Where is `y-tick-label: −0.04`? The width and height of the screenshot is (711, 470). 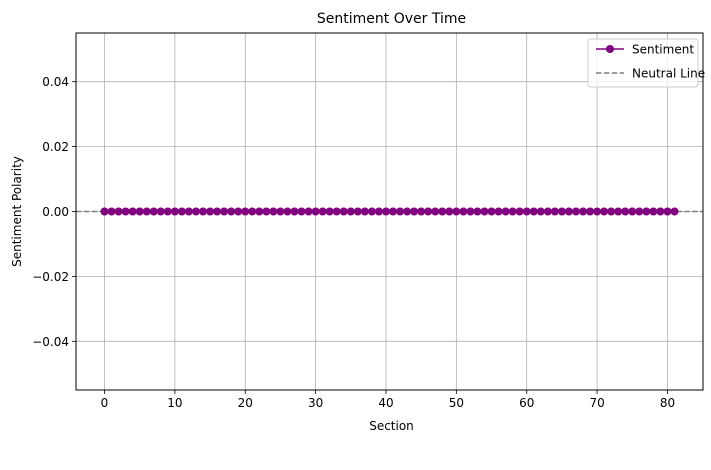 y-tick-label: −0.04 is located at coordinates (50, 342).